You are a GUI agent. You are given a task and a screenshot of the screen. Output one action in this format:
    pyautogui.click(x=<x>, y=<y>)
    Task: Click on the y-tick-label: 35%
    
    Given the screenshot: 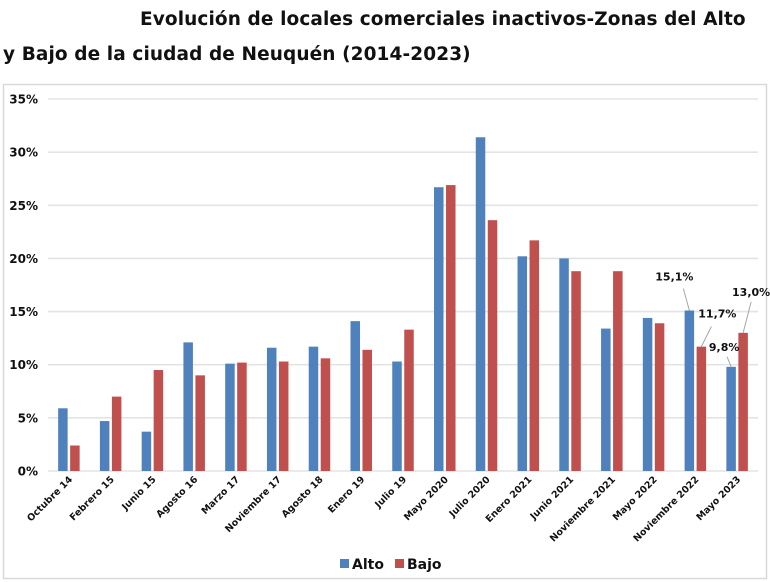 What is the action you would take?
    pyautogui.click(x=23, y=100)
    